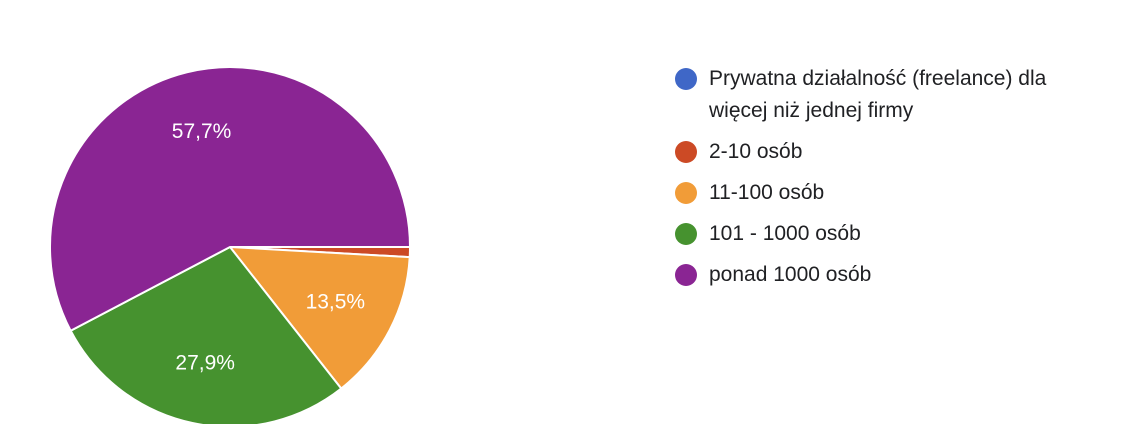  I want to click on legend-item: 101 - 1000 osób, so click(895, 234).